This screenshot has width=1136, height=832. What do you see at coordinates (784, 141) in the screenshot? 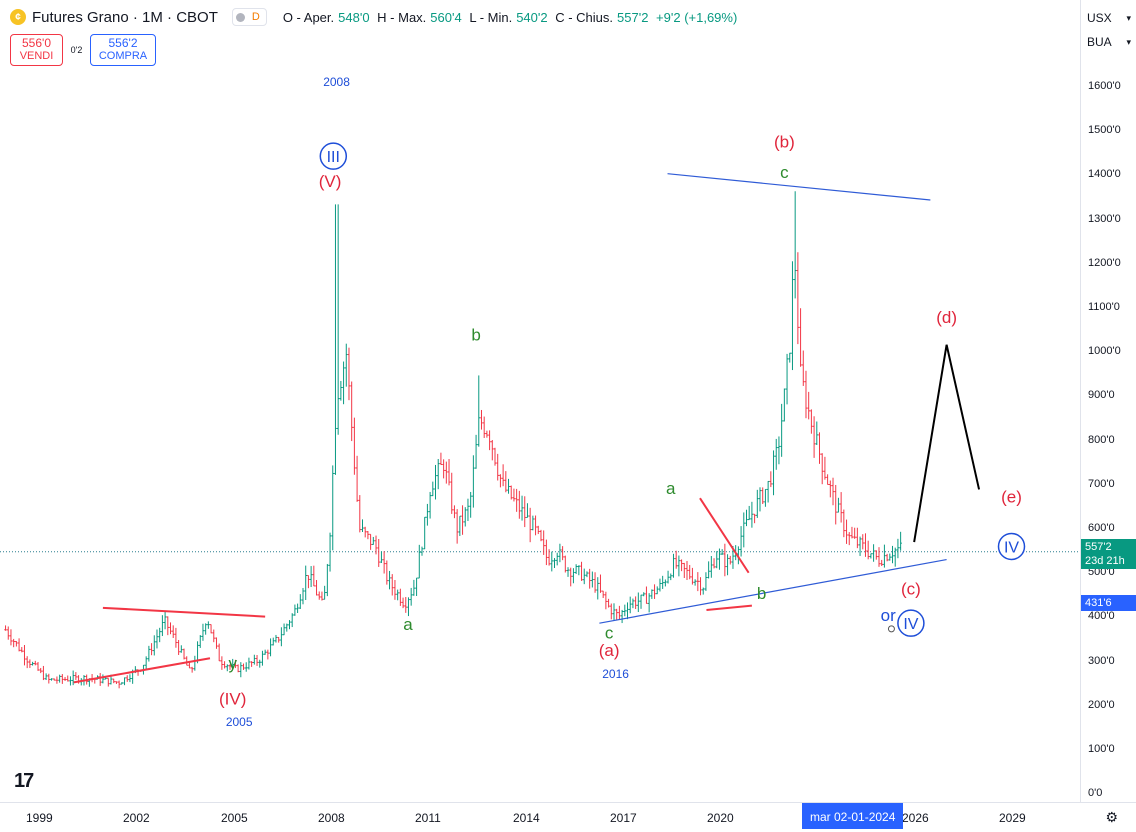
I see `wave-label: (b)` at bounding box center [784, 141].